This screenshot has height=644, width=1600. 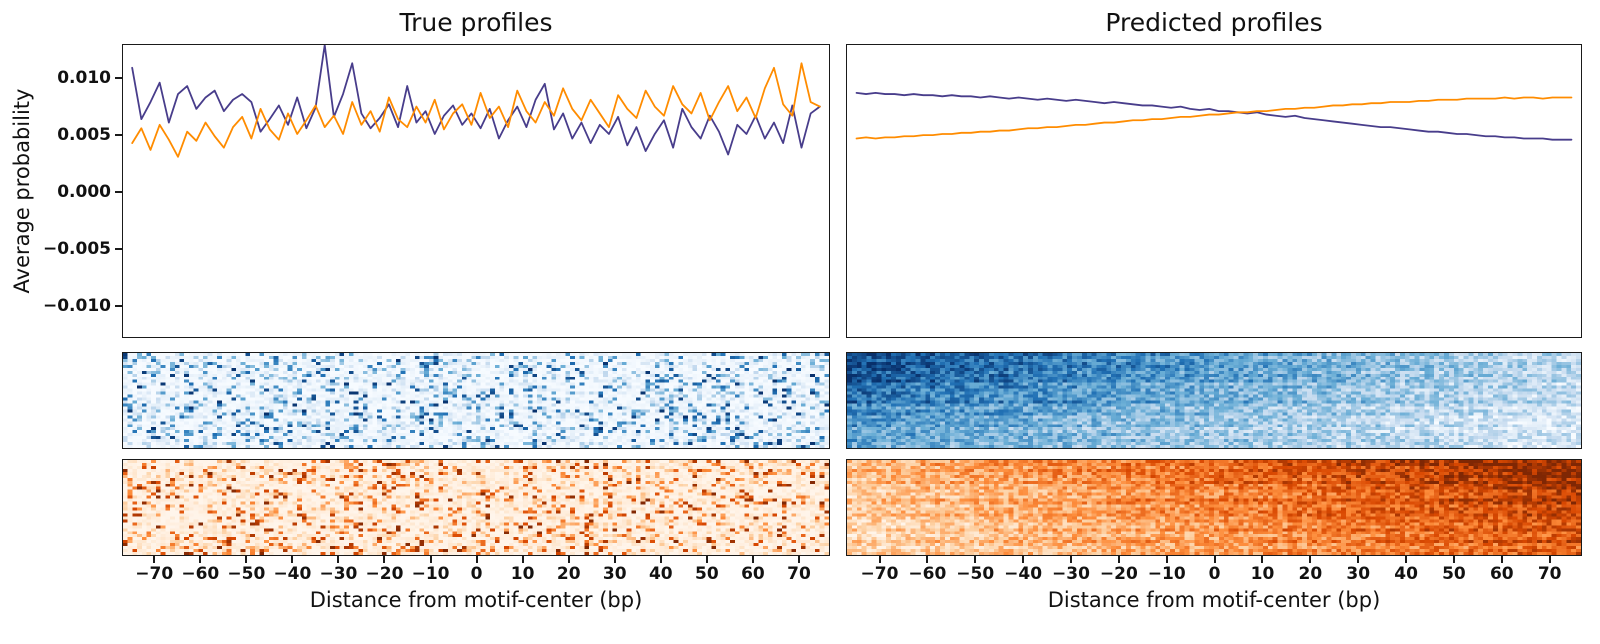 I want to click on panel-title: True profiles, so click(x=476, y=22).